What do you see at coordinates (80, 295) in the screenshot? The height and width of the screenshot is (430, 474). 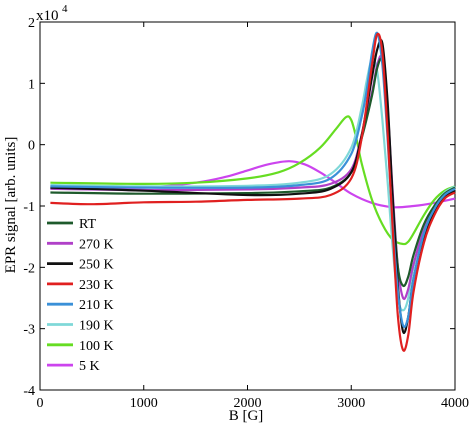 I see `legend: RT 270 K 250 K 230 K 210 K 190 K 100 K 5 K` at bounding box center [80, 295].